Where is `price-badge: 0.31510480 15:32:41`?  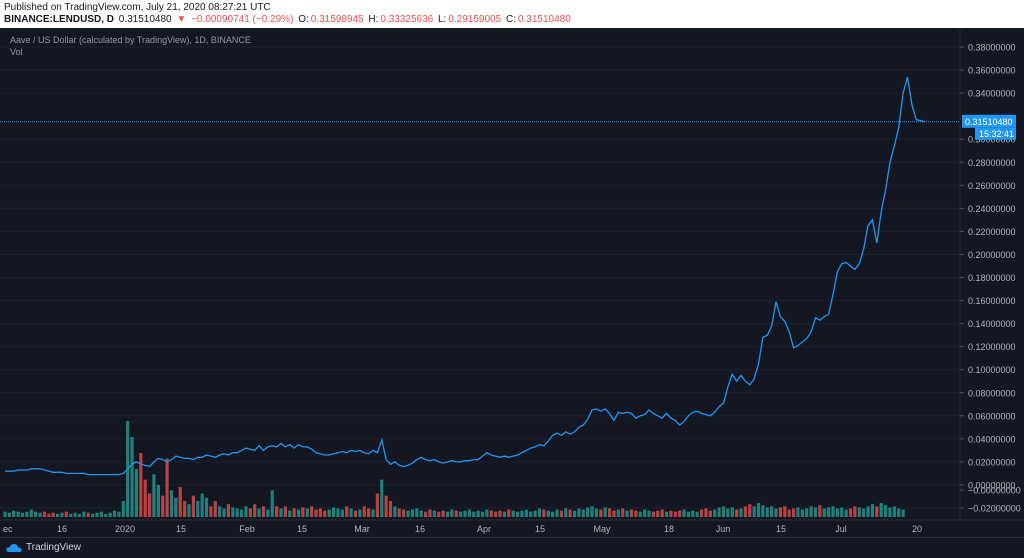 price-badge: 0.31510480 15:32:41 is located at coordinates (989, 127).